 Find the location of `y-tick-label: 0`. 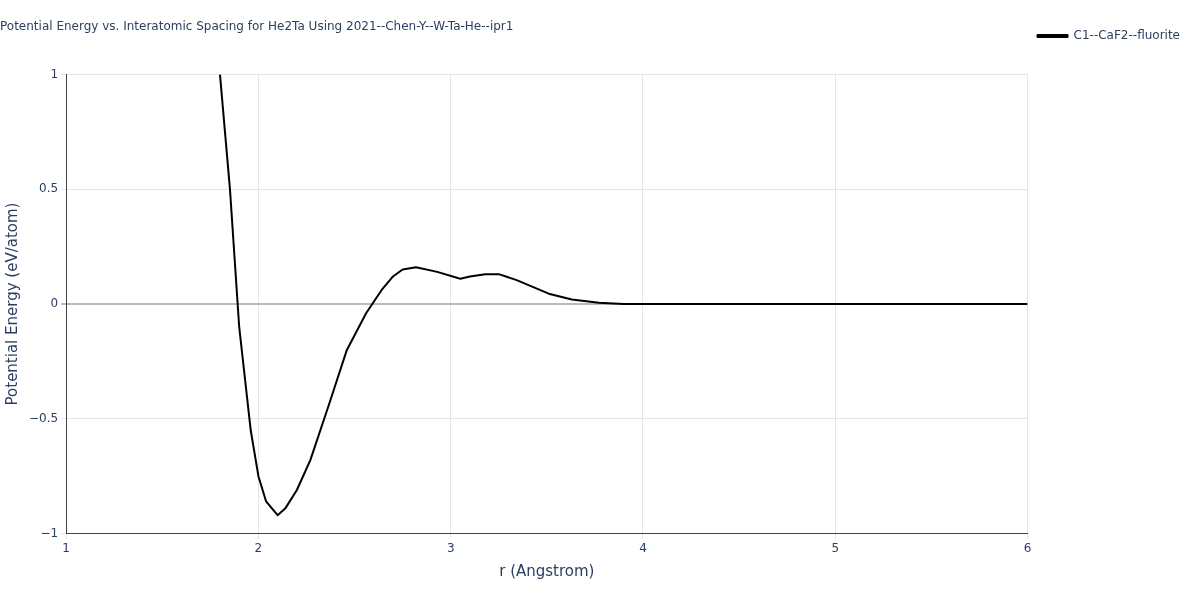

y-tick-label: 0 is located at coordinates (54, 303).